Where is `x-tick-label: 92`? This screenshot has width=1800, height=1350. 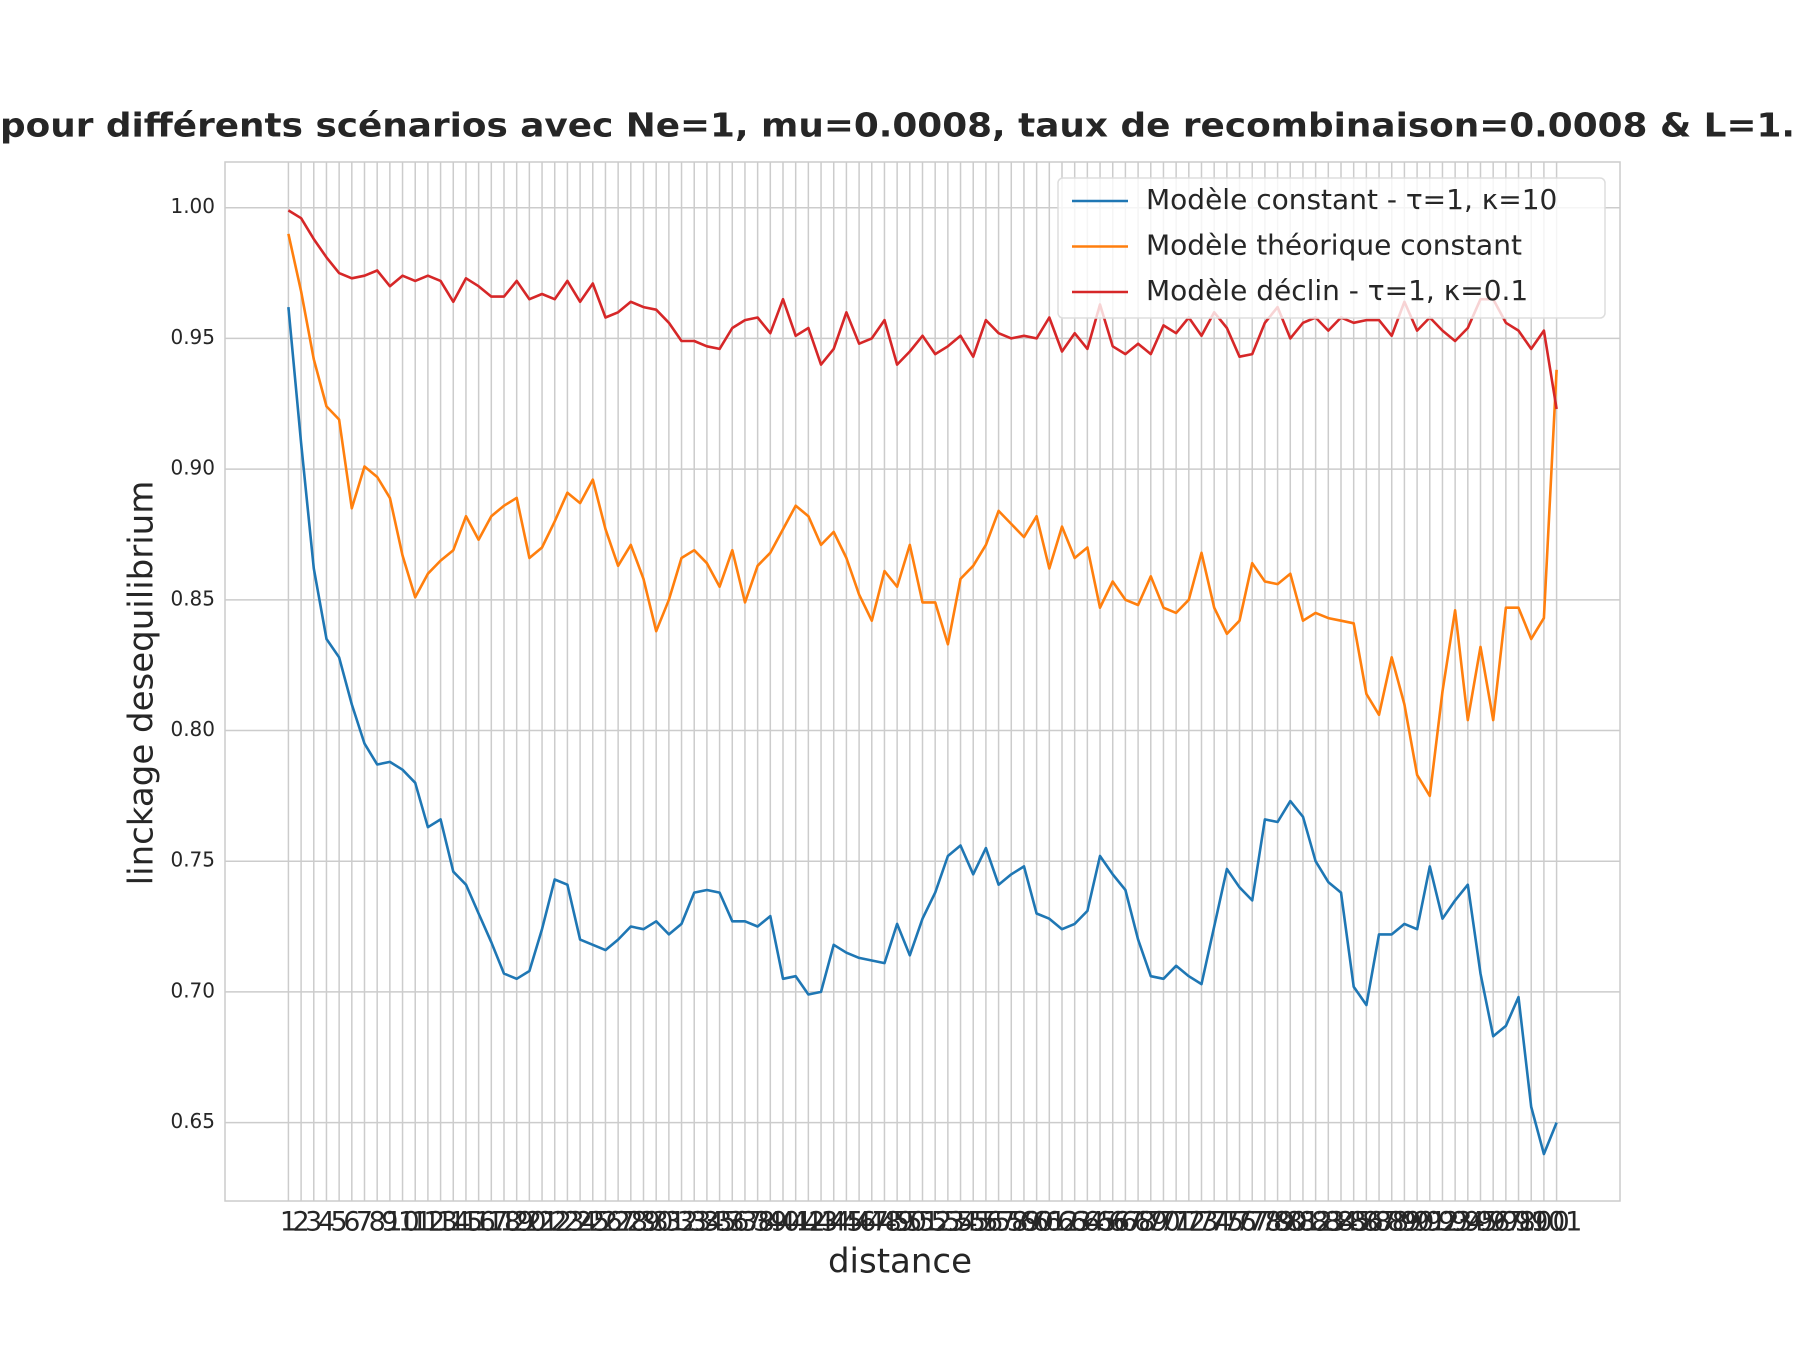
x-tick-label: 92 is located at coordinates (1442, 1222).